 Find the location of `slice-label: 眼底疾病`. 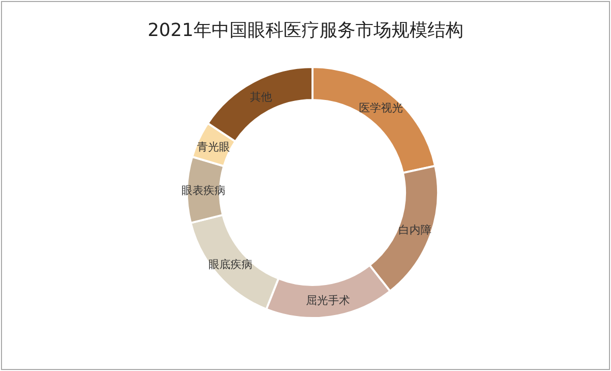

slice-label: 眼底疾病 is located at coordinates (230, 265).